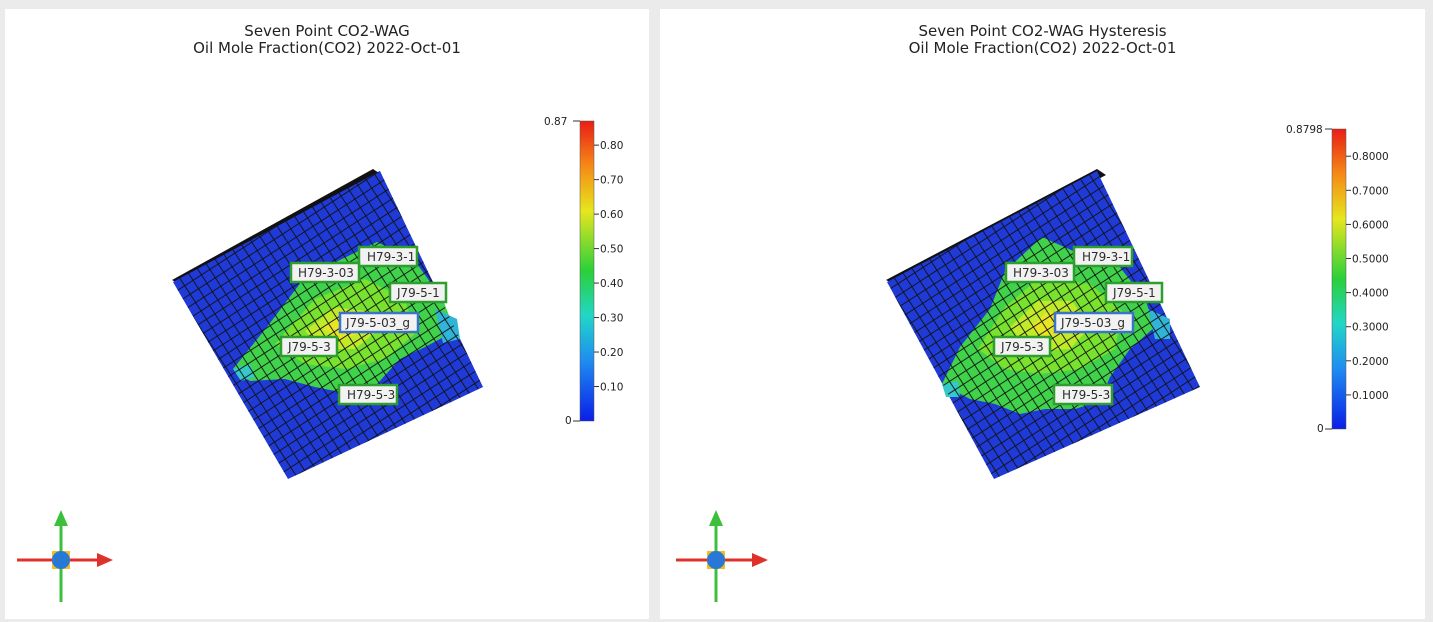 The image size is (1433, 622). Describe the element at coordinates (1304, 130) in the screenshot. I see `scale-max-label: 0.8798` at that location.